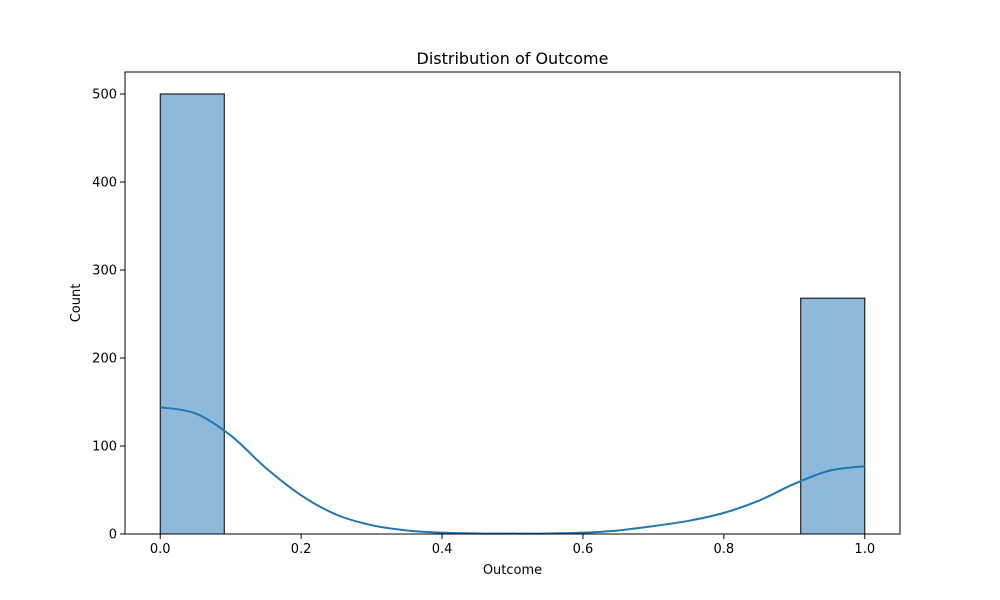  I want to click on y-axis-label: Count, so click(76, 303).